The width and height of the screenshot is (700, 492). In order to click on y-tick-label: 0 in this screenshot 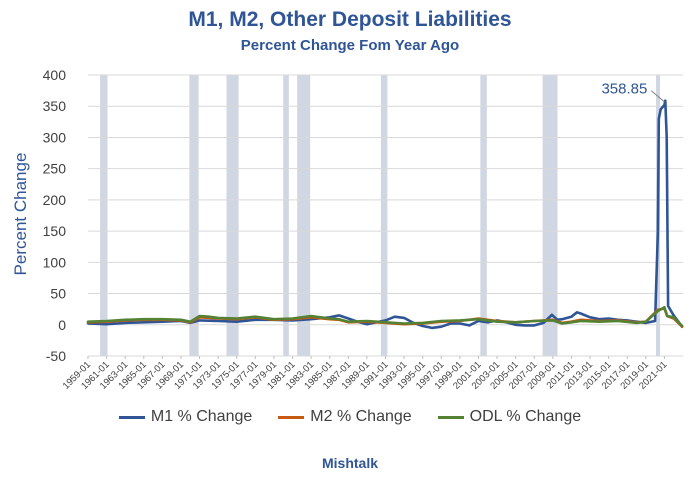, I will do `click(62, 325)`.